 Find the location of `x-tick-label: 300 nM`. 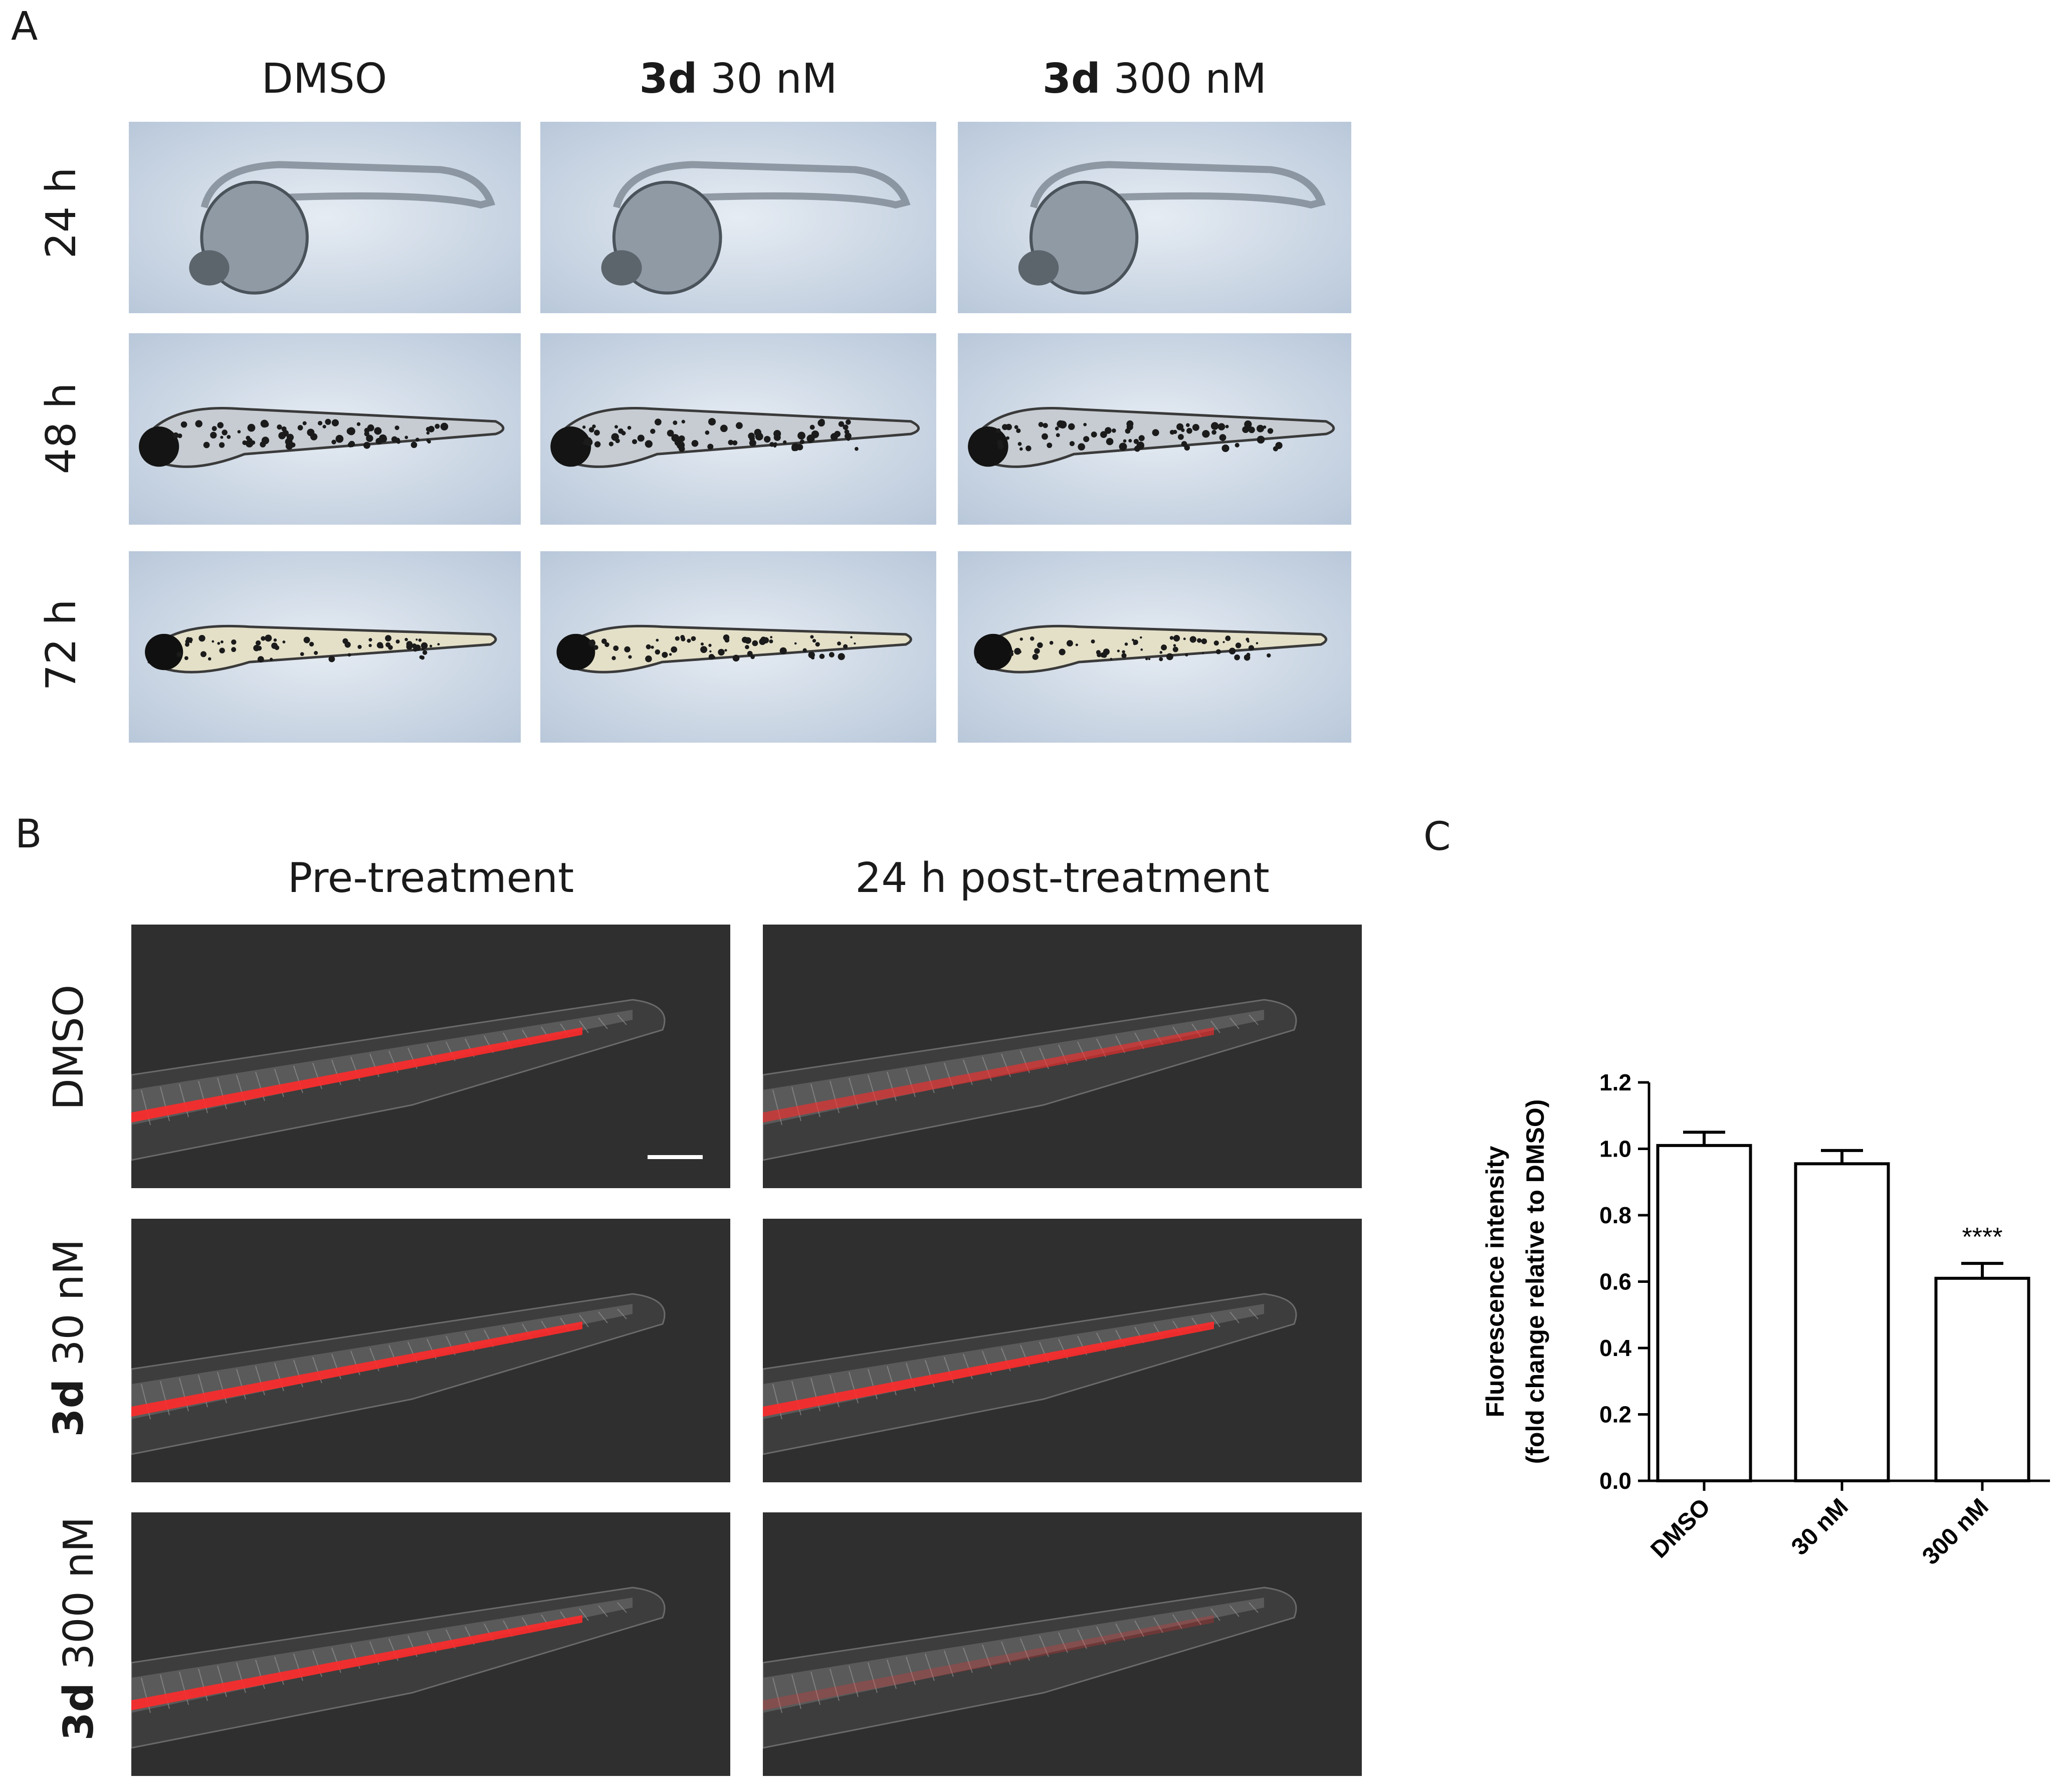

x-tick-label: 300 nM is located at coordinates (1955, 1531).